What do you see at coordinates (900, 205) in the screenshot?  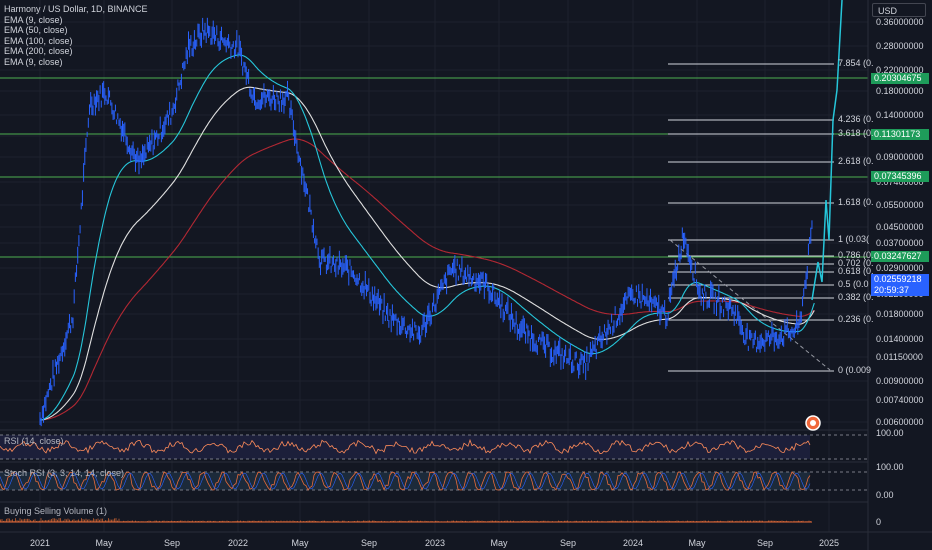 I see `price-axis-label: 0.05500000` at bounding box center [900, 205].